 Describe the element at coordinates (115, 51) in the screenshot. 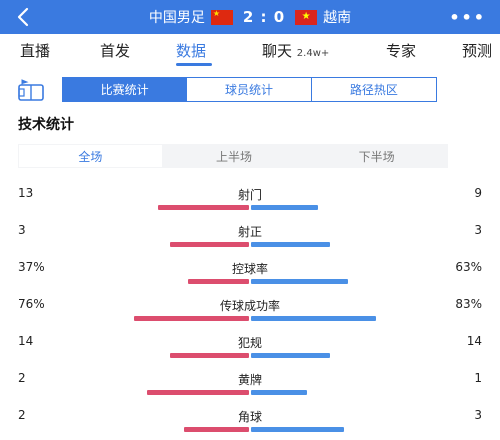

I see `tab-lineup: 首发` at that location.